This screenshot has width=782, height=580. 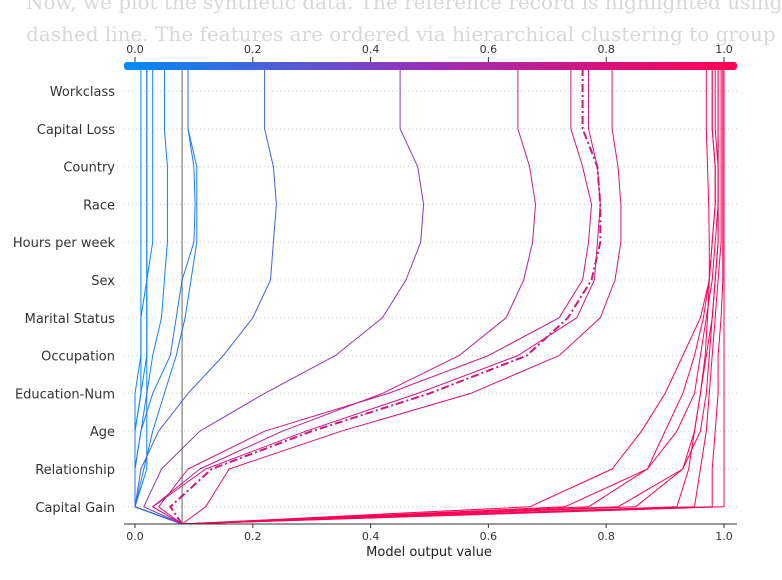 What do you see at coordinates (75, 508) in the screenshot?
I see `feature-label: Capital Gain` at bounding box center [75, 508].